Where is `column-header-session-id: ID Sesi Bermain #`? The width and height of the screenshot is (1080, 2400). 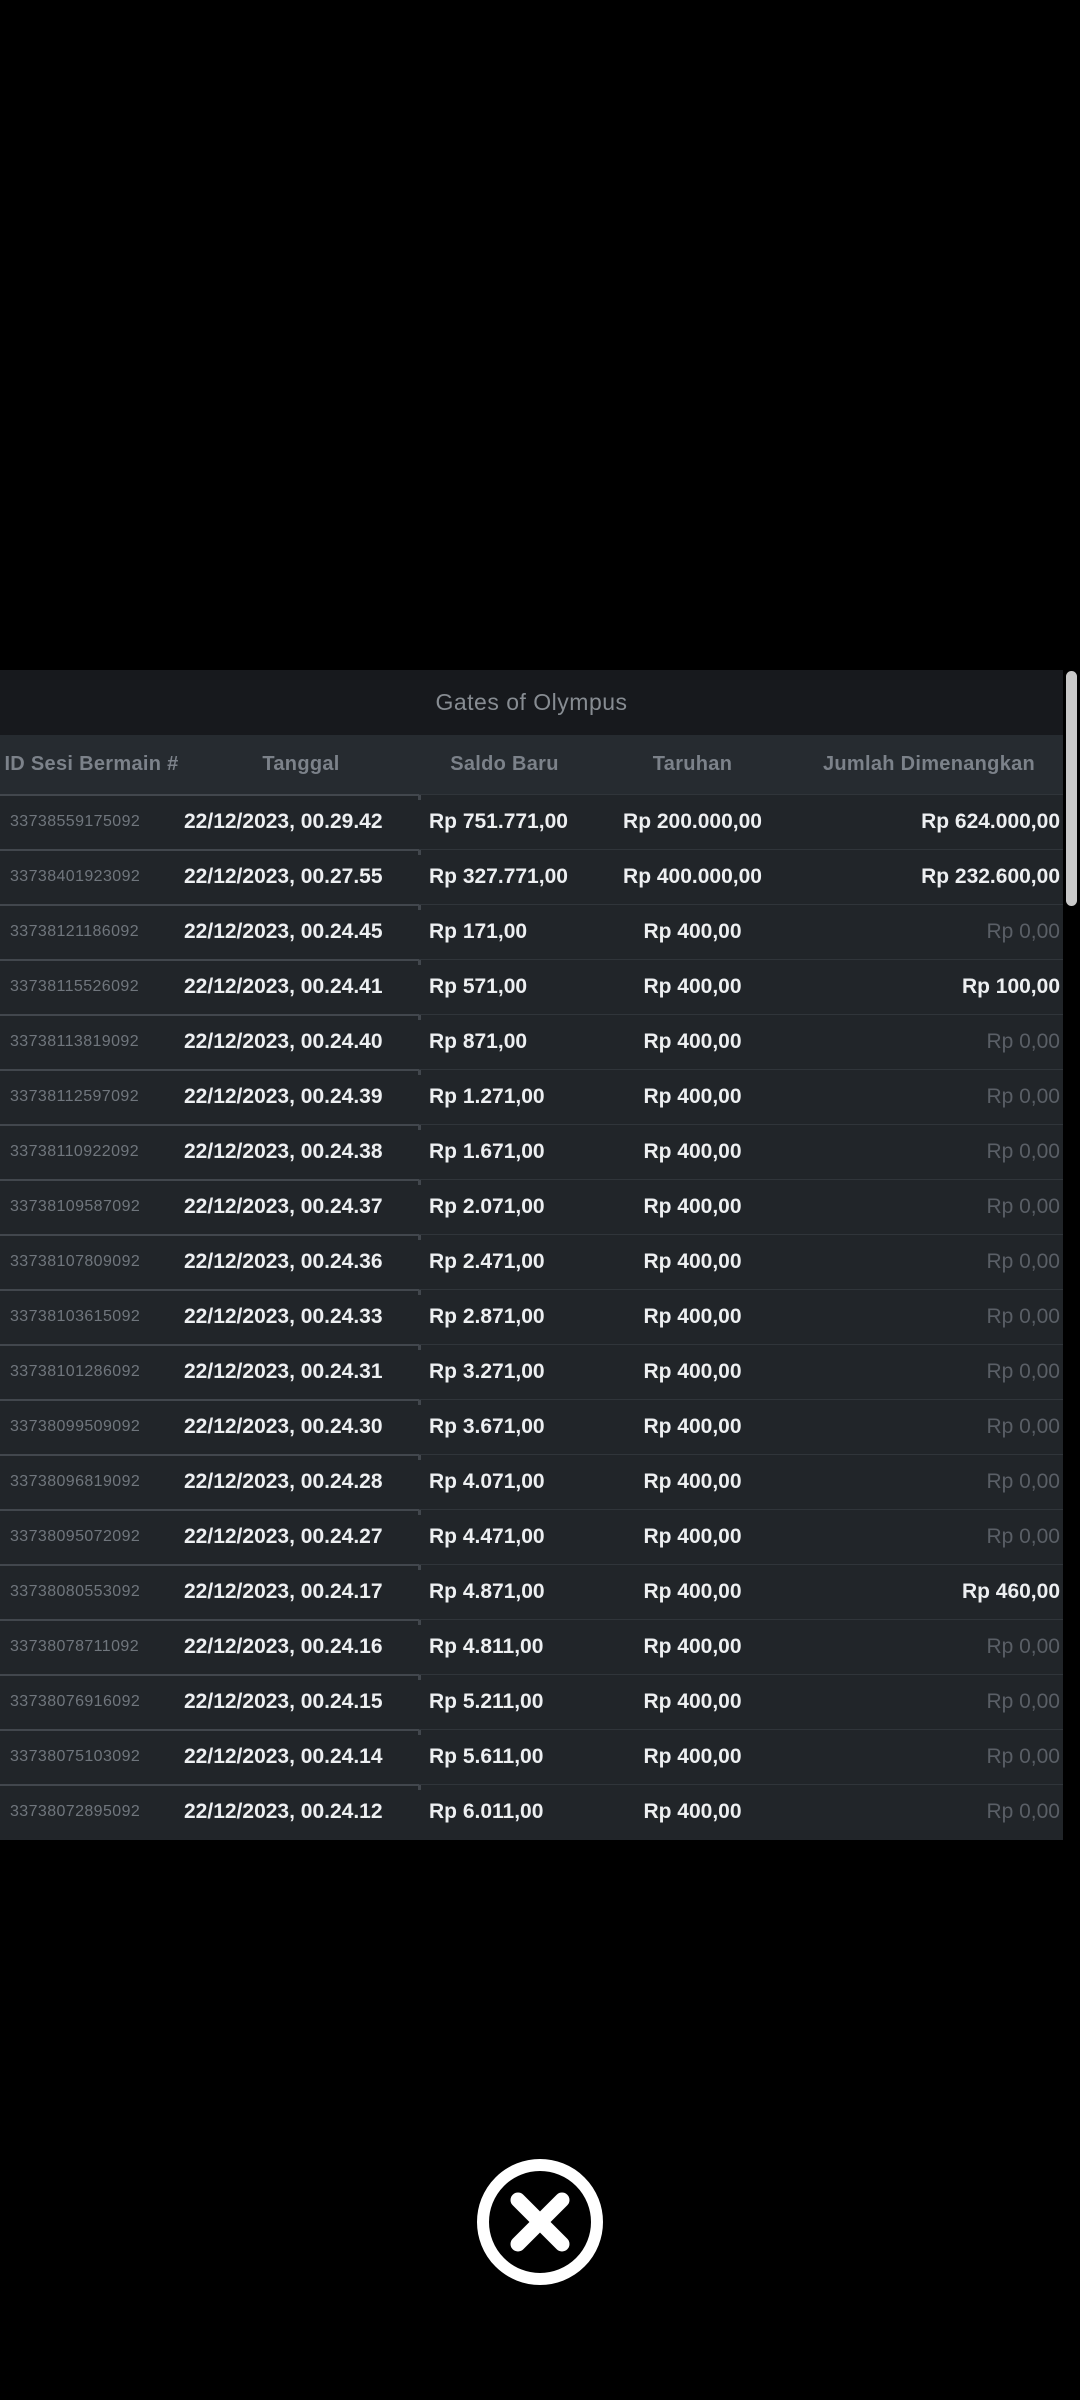 column-header-session-id: ID Sesi Bermain # is located at coordinates (91, 764).